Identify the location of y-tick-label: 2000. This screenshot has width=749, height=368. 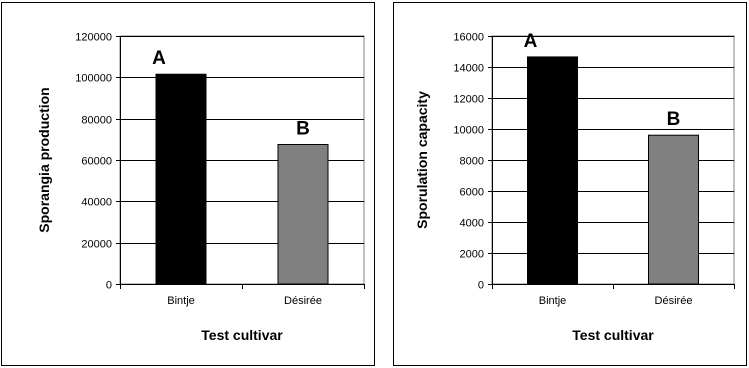
(472, 255).